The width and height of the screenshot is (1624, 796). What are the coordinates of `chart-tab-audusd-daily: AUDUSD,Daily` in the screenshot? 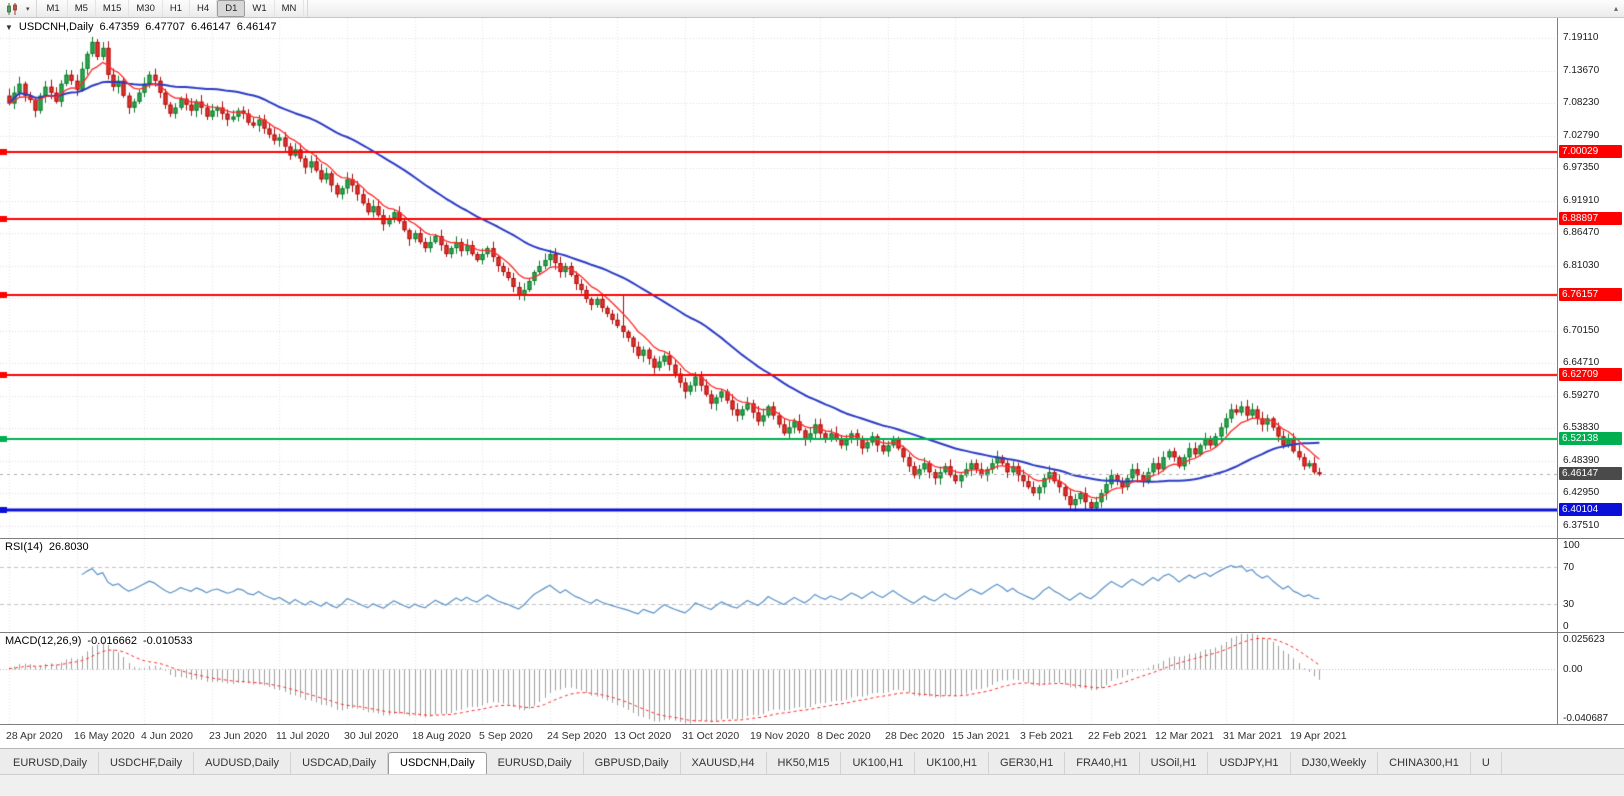 It's located at (243, 763).